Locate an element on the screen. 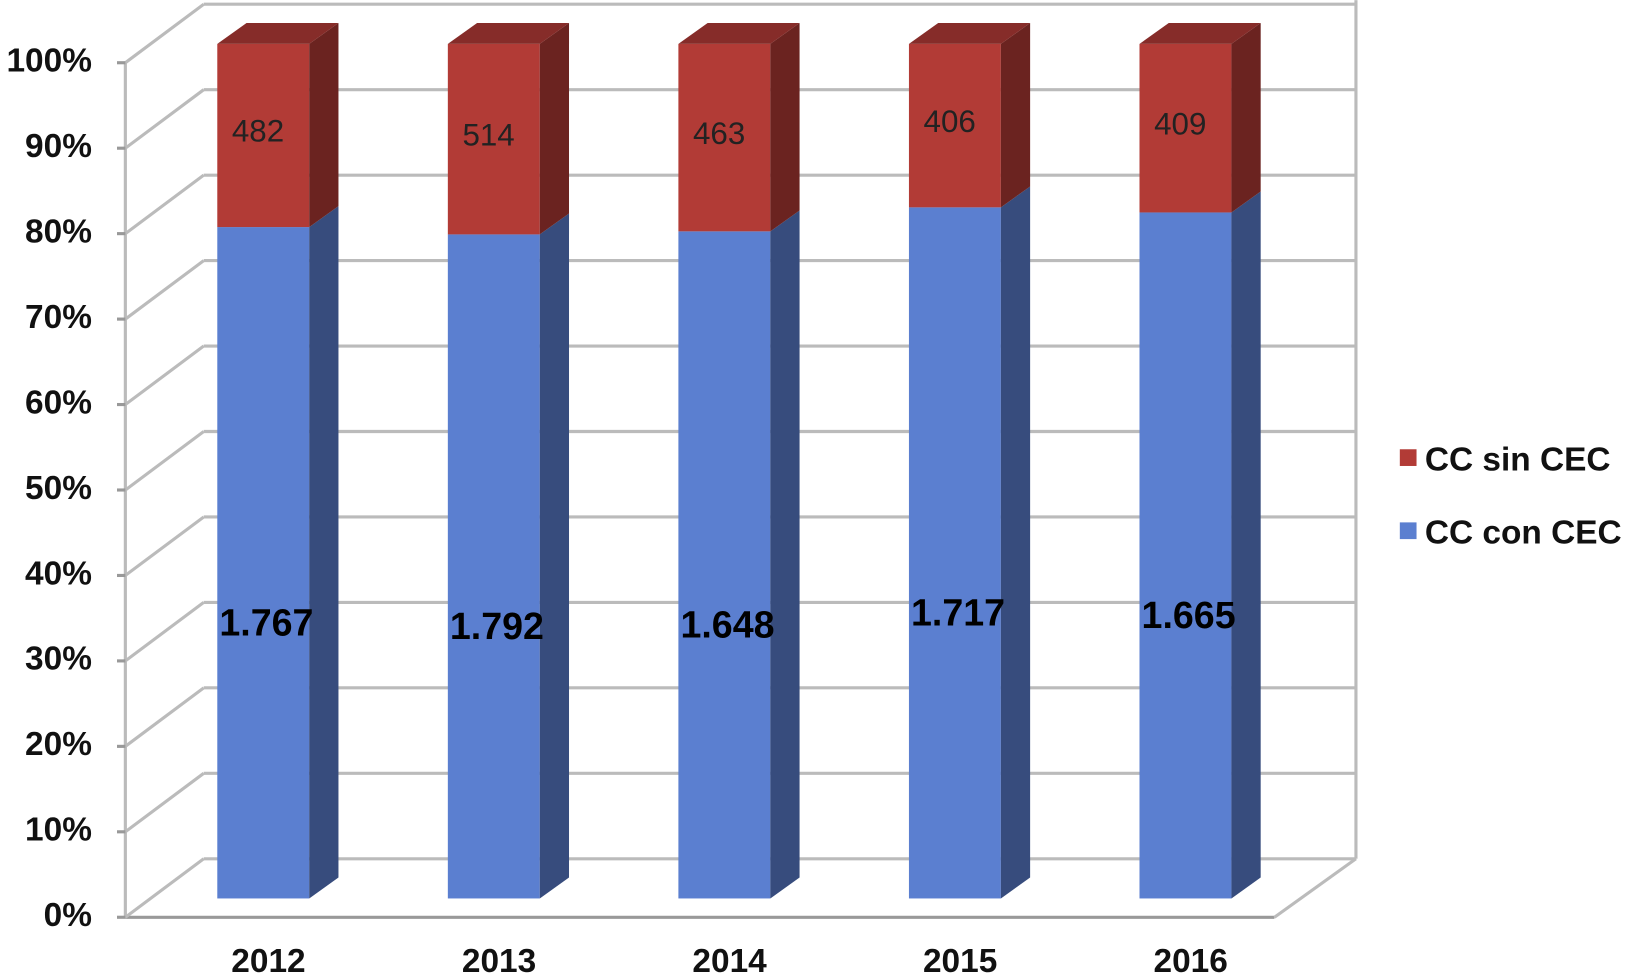 The image size is (1638, 980). x-tick-label: 2013 is located at coordinates (499, 961).